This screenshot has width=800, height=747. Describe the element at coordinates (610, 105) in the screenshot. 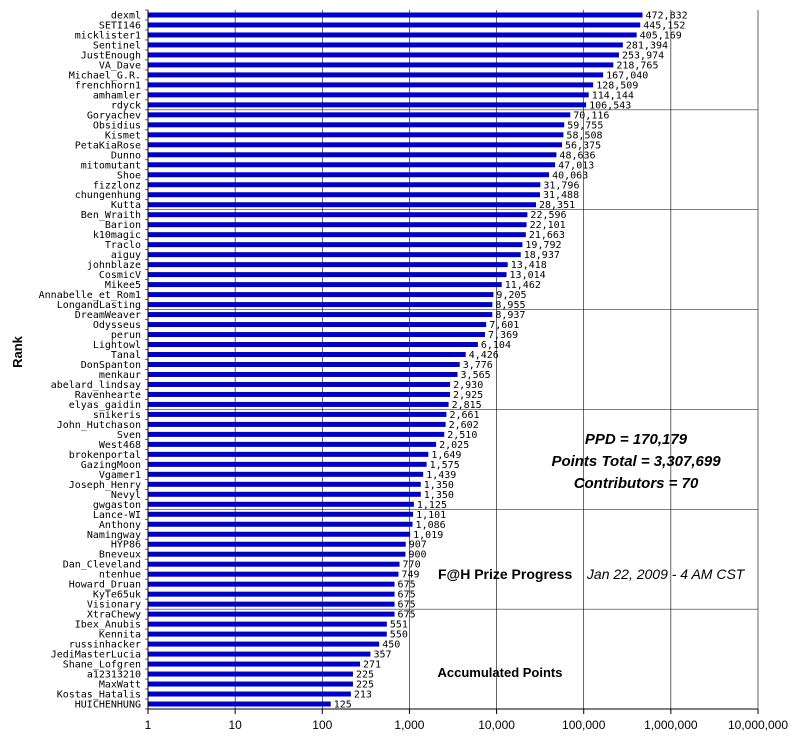

I see `value-label: 106,543` at that location.